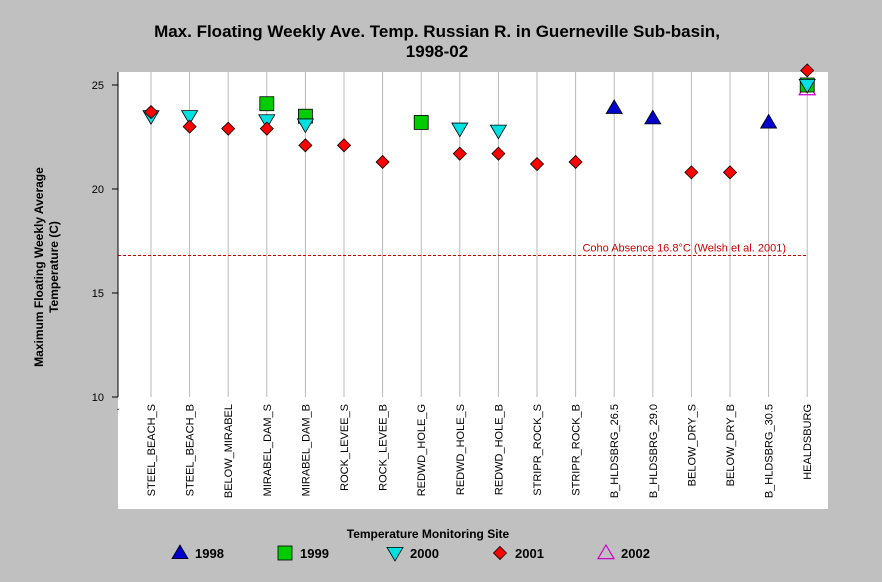  Describe the element at coordinates (98, 294) in the screenshot. I see `y-tick-label-15: 15` at that location.